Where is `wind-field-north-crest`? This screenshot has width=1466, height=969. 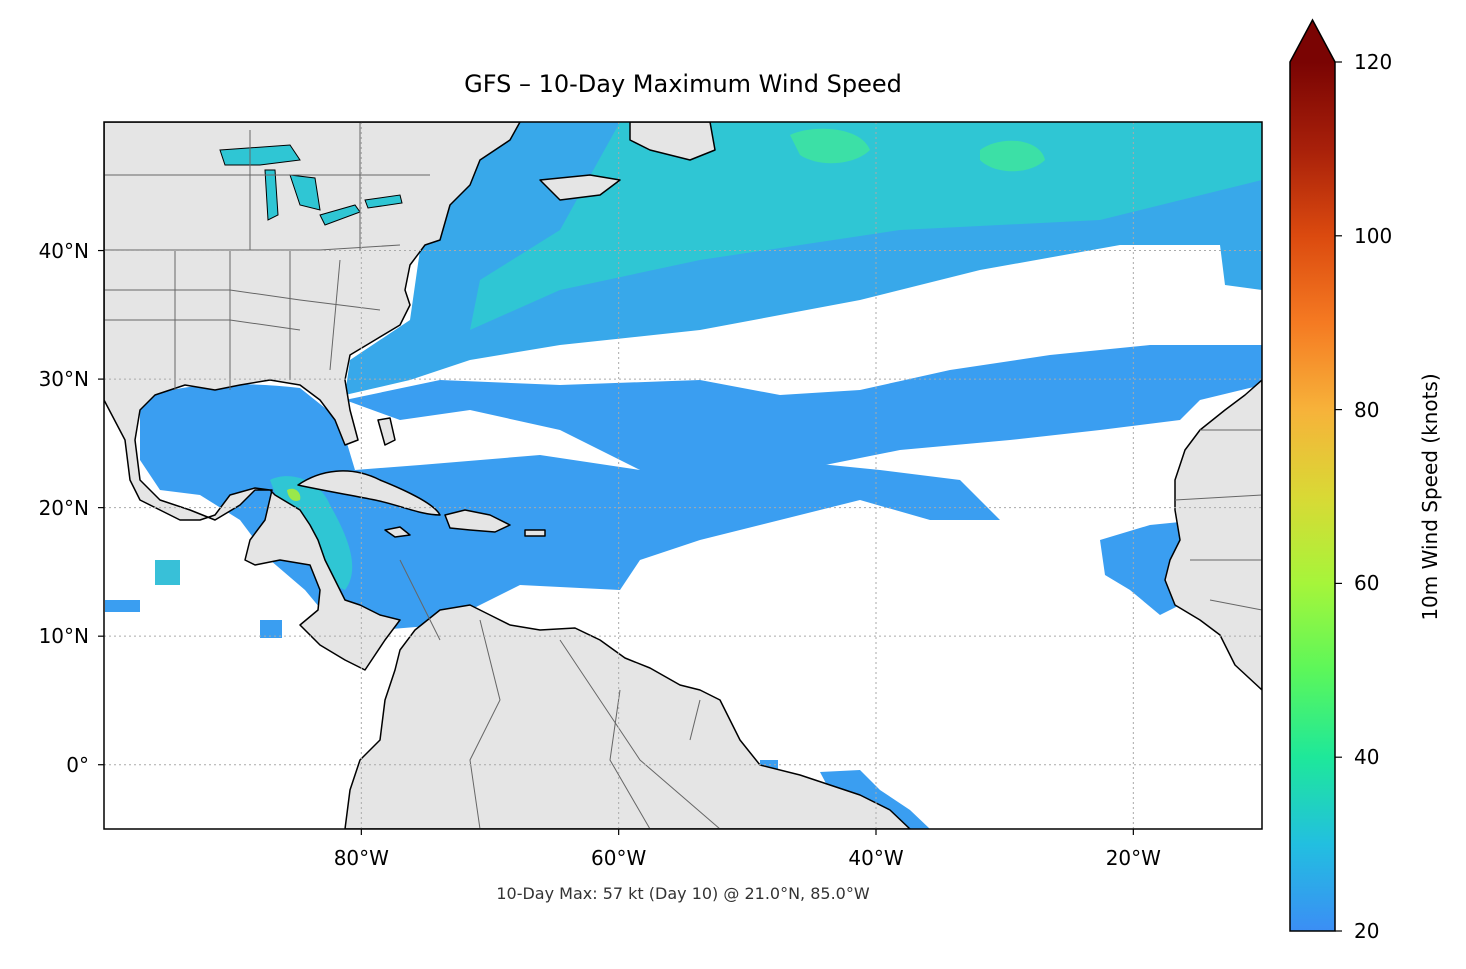 wind-field-north-crest is located at coordinates (830, 146).